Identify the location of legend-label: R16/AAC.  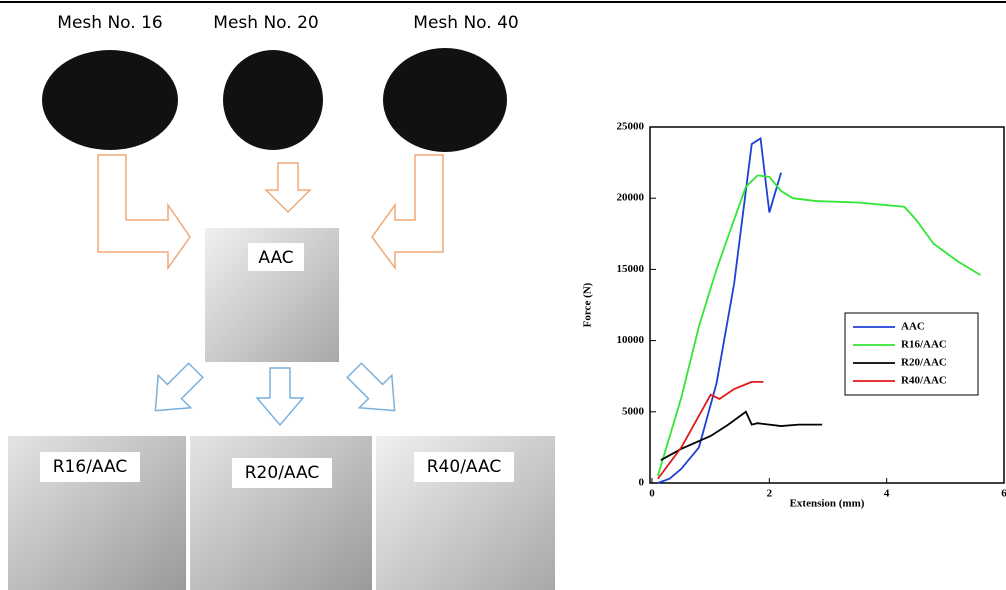
(924, 345).